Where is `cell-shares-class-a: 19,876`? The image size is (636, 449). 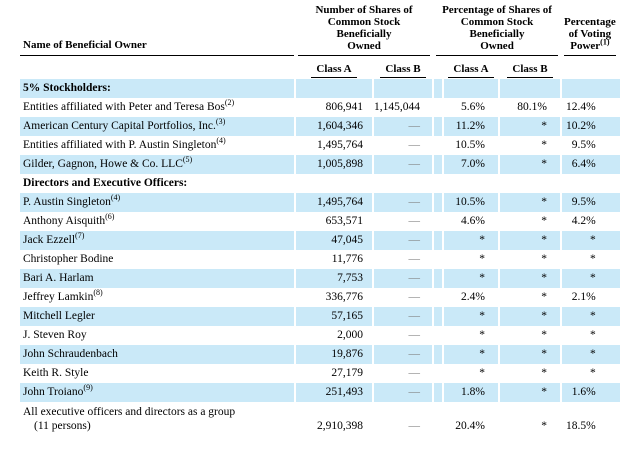 cell-shares-class-a: 19,876 is located at coordinates (334, 354).